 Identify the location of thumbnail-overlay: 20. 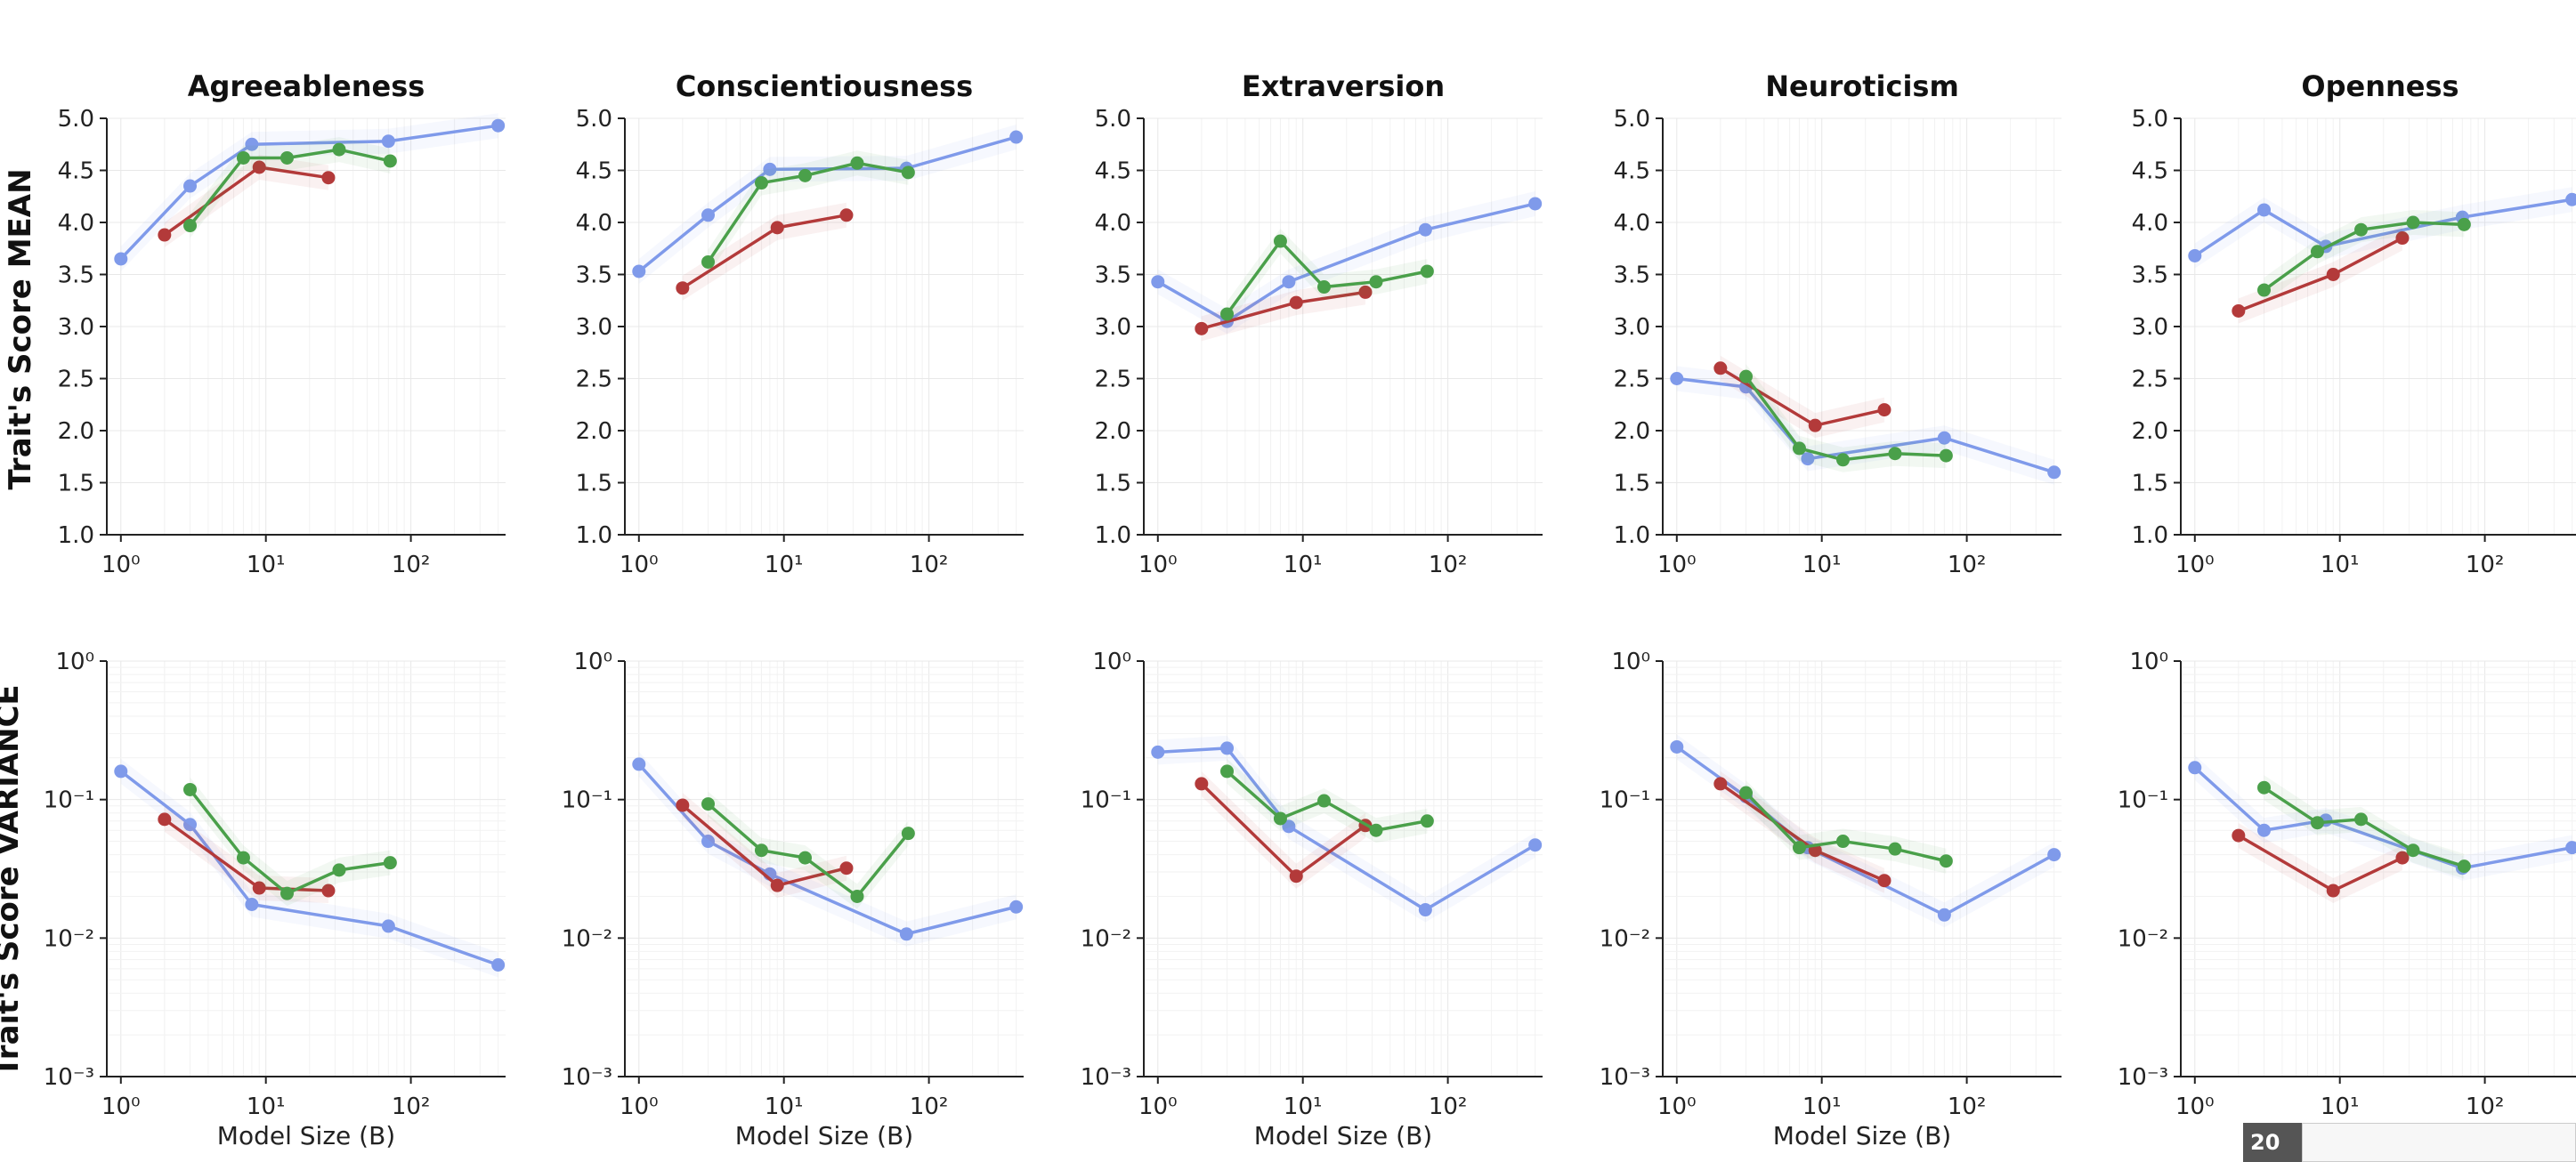
(2409, 1142).